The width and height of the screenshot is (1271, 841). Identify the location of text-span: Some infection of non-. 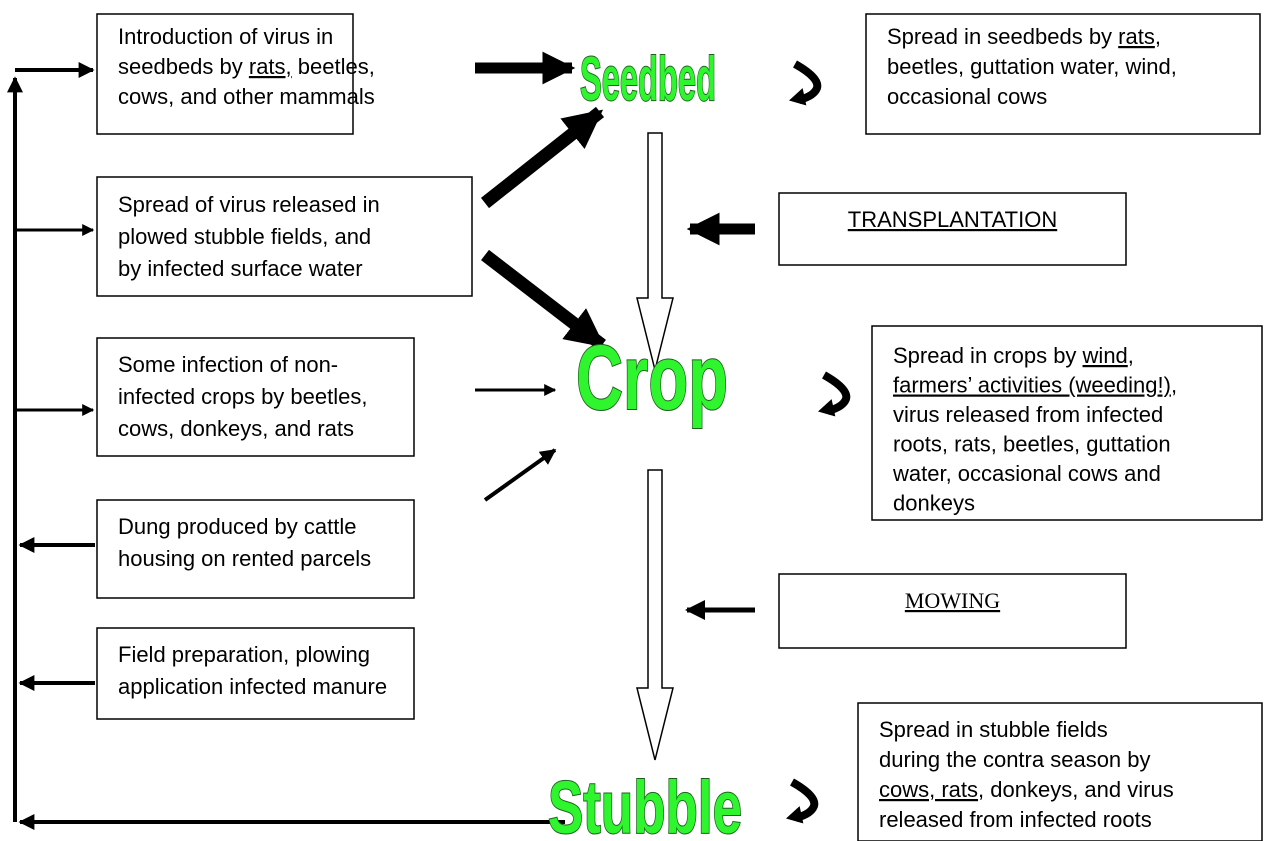
(228, 364).